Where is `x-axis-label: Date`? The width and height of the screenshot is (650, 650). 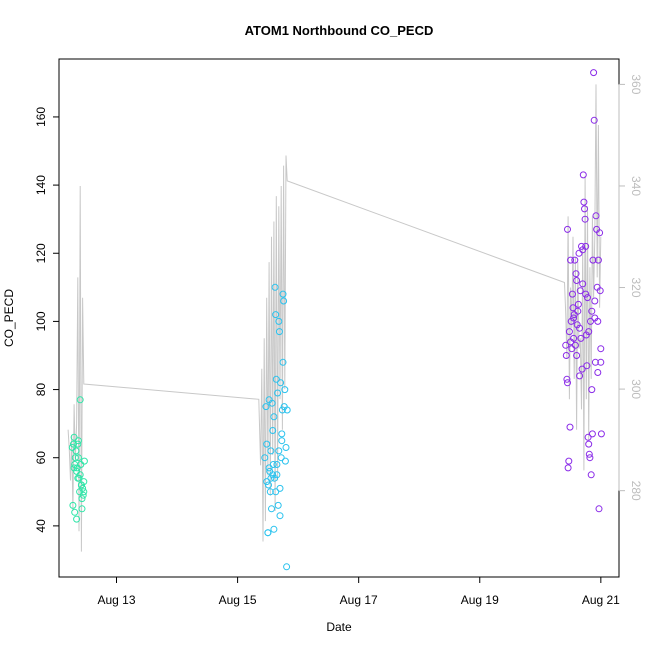 x-axis-label: Date is located at coordinates (339, 627).